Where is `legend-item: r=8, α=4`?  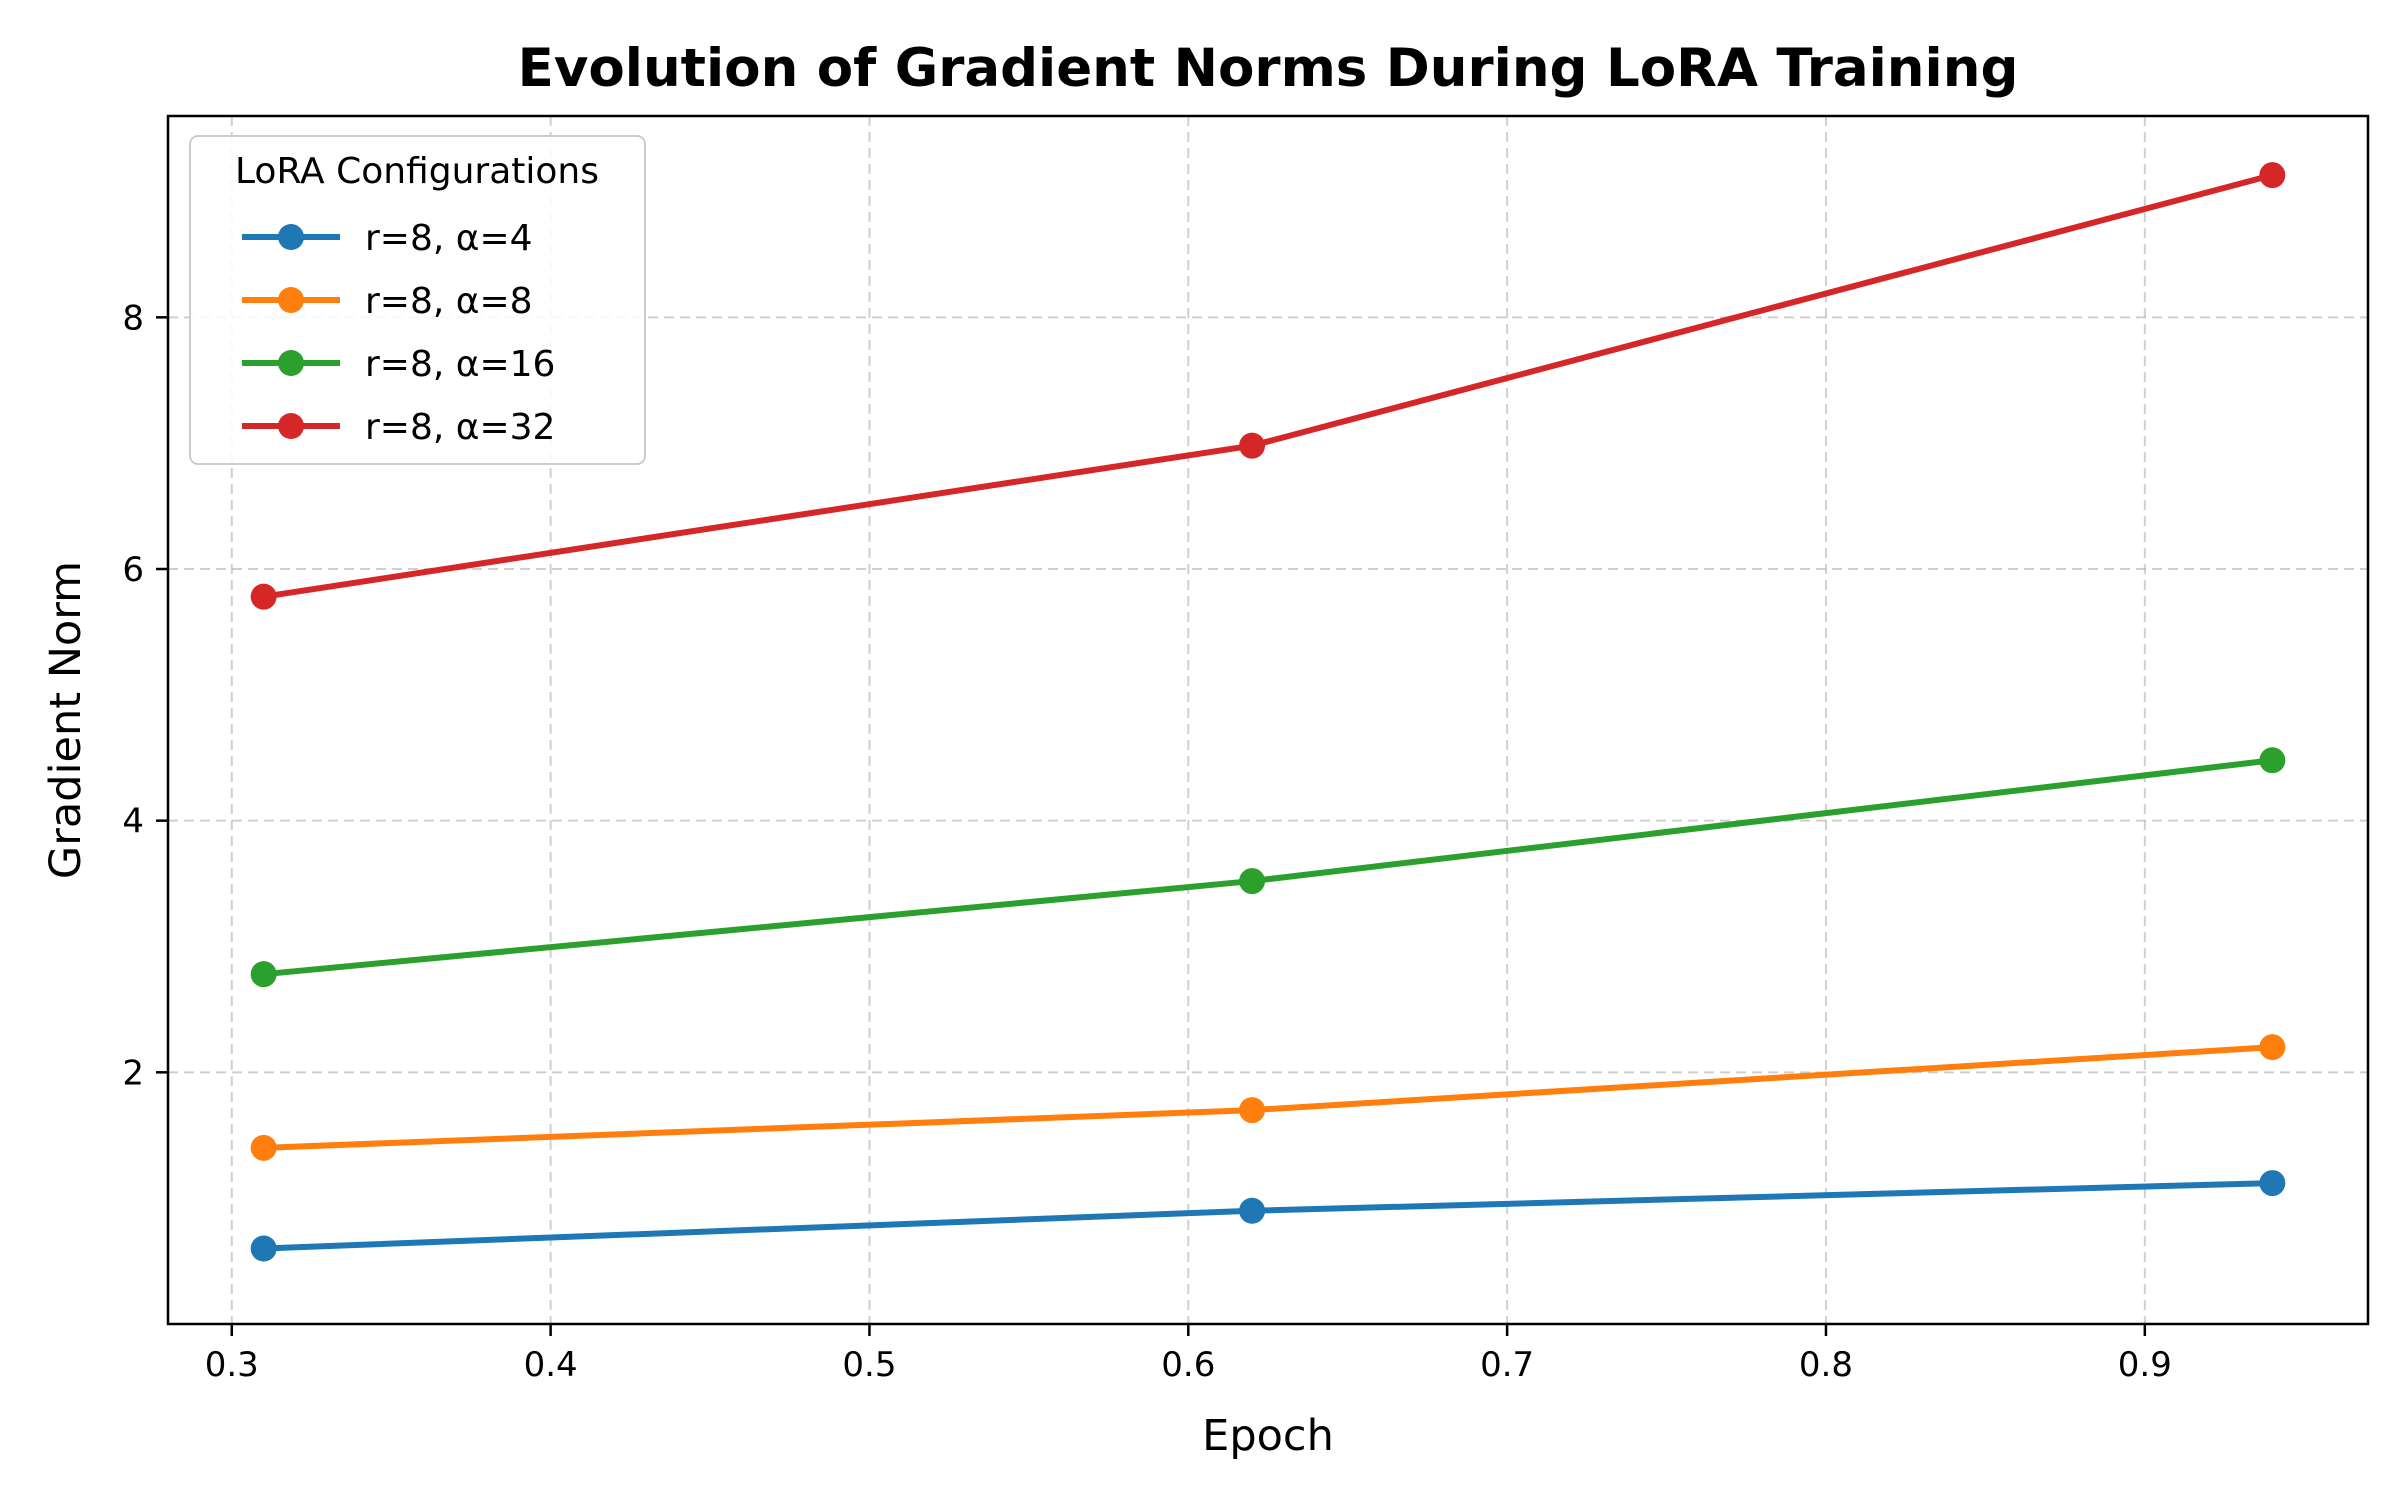 legend-item: r=8, α=4 is located at coordinates (387, 238).